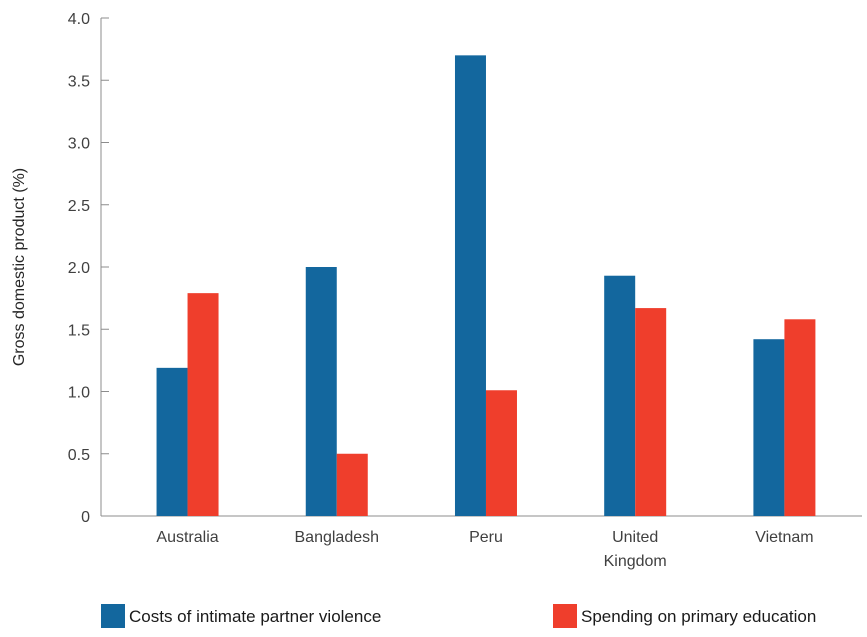 The height and width of the screenshot is (637, 867). What do you see at coordinates (19, 267) in the screenshot?
I see `y-axis-title: Gross domestic product (%)` at bounding box center [19, 267].